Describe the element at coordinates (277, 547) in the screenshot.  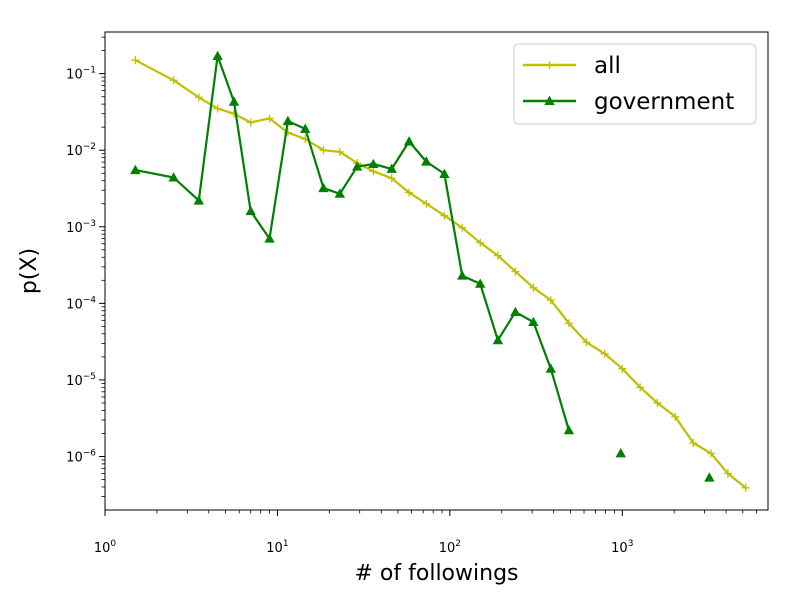
I see `x-tick-label: 10¹` at that location.